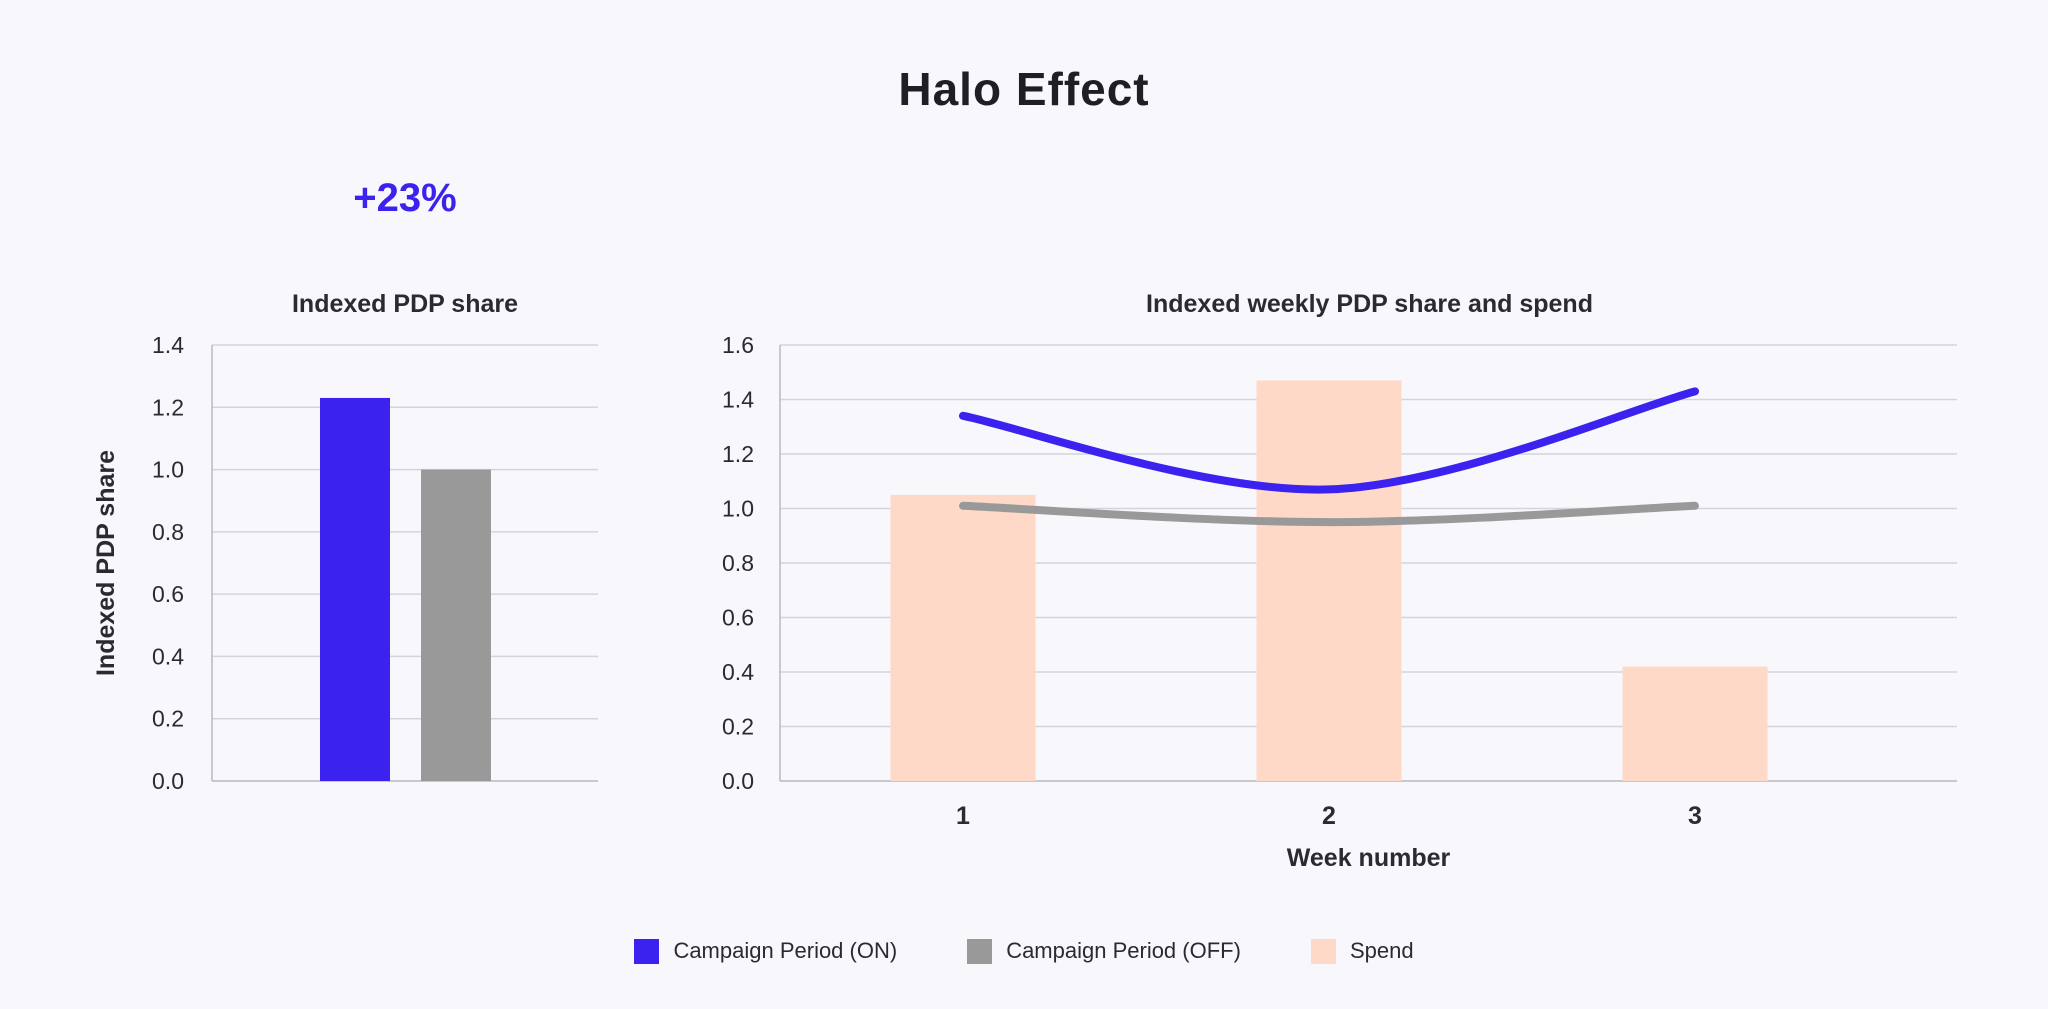 Image resolution: width=2048 pixels, height=1009 pixels. I want to click on right-y-tick-label: 0.8, so click(738, 563).